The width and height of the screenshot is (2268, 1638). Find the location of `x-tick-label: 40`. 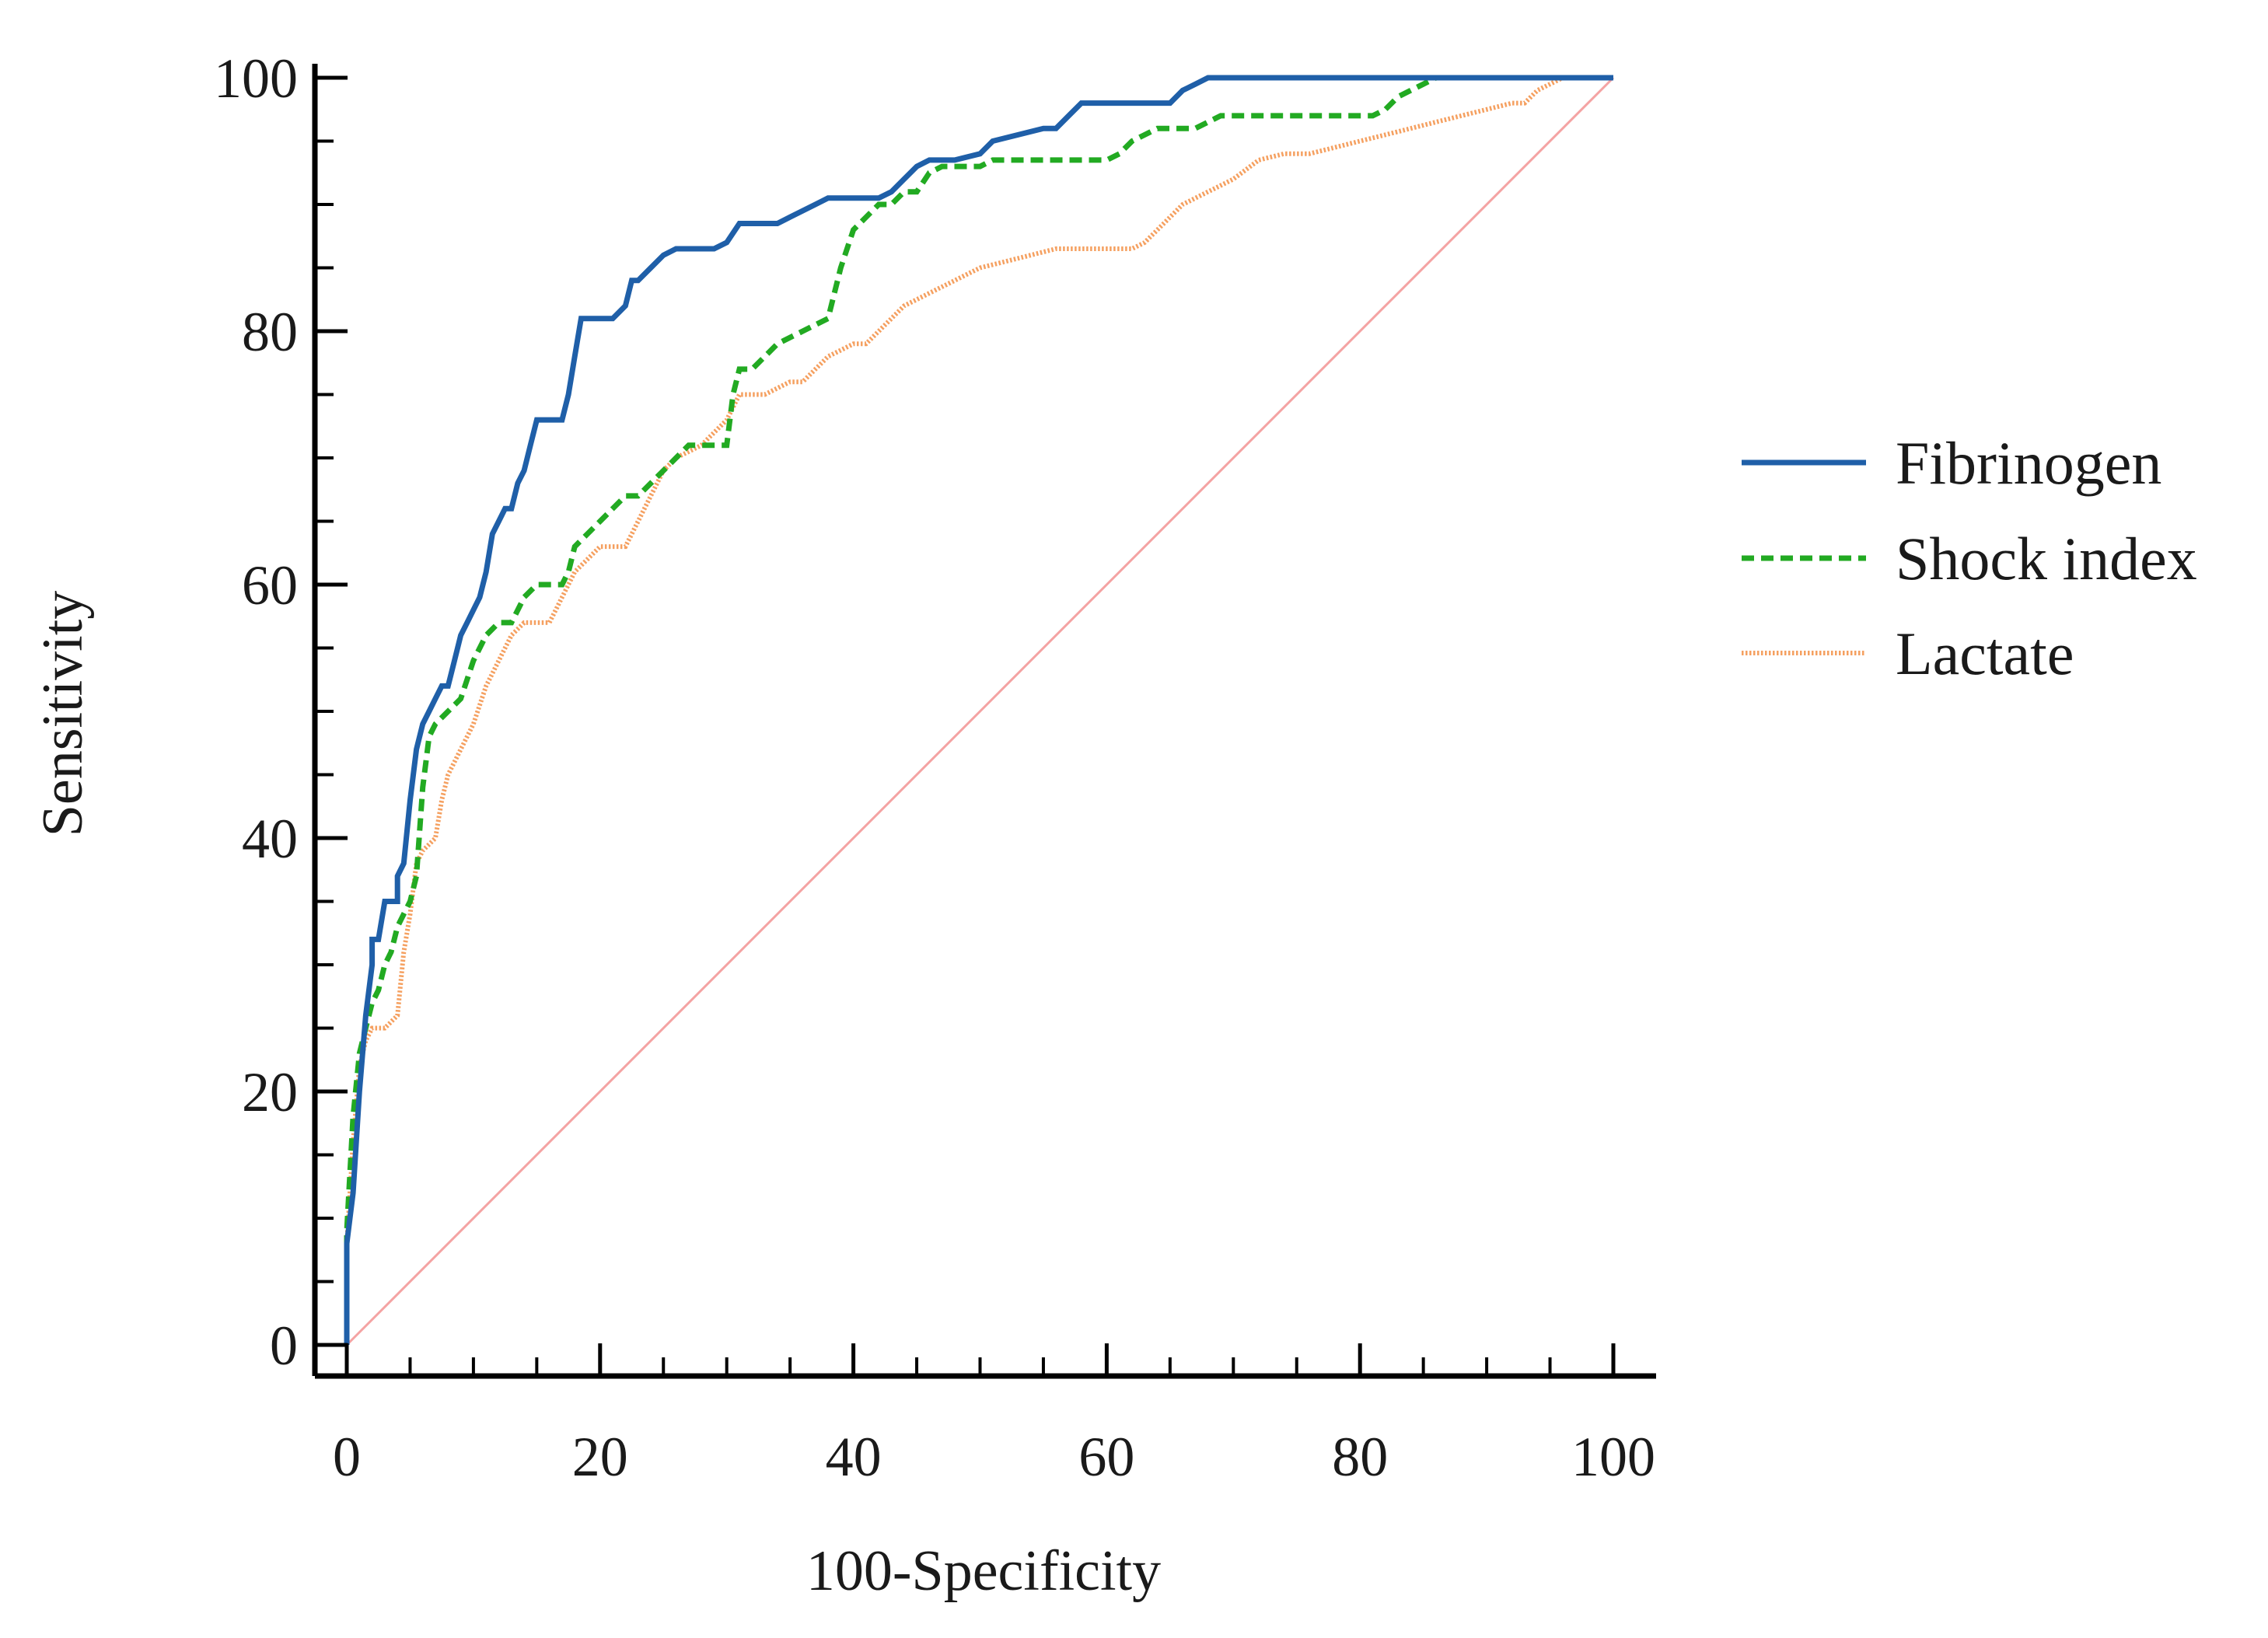

x-tick-label: 40 is located at coordinates (854, 1457).